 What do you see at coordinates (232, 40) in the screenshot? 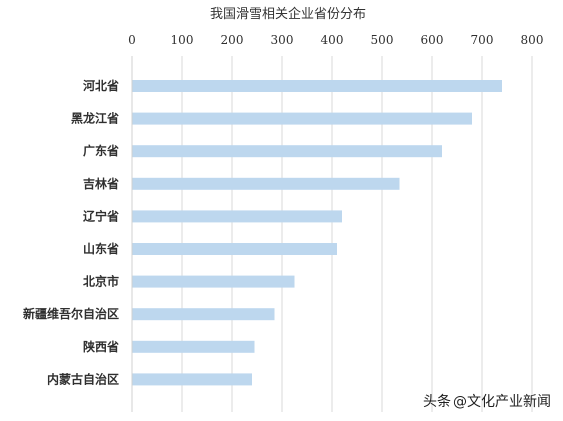
I see `x-tick-label: 200` at bounding box center [232, 40].